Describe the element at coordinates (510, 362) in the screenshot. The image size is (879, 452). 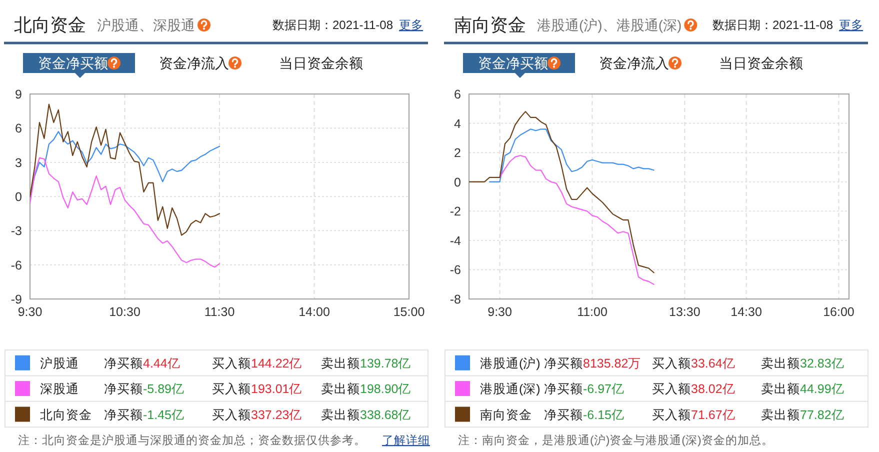
I see `legend-label: 港股通(沪)` at that location.